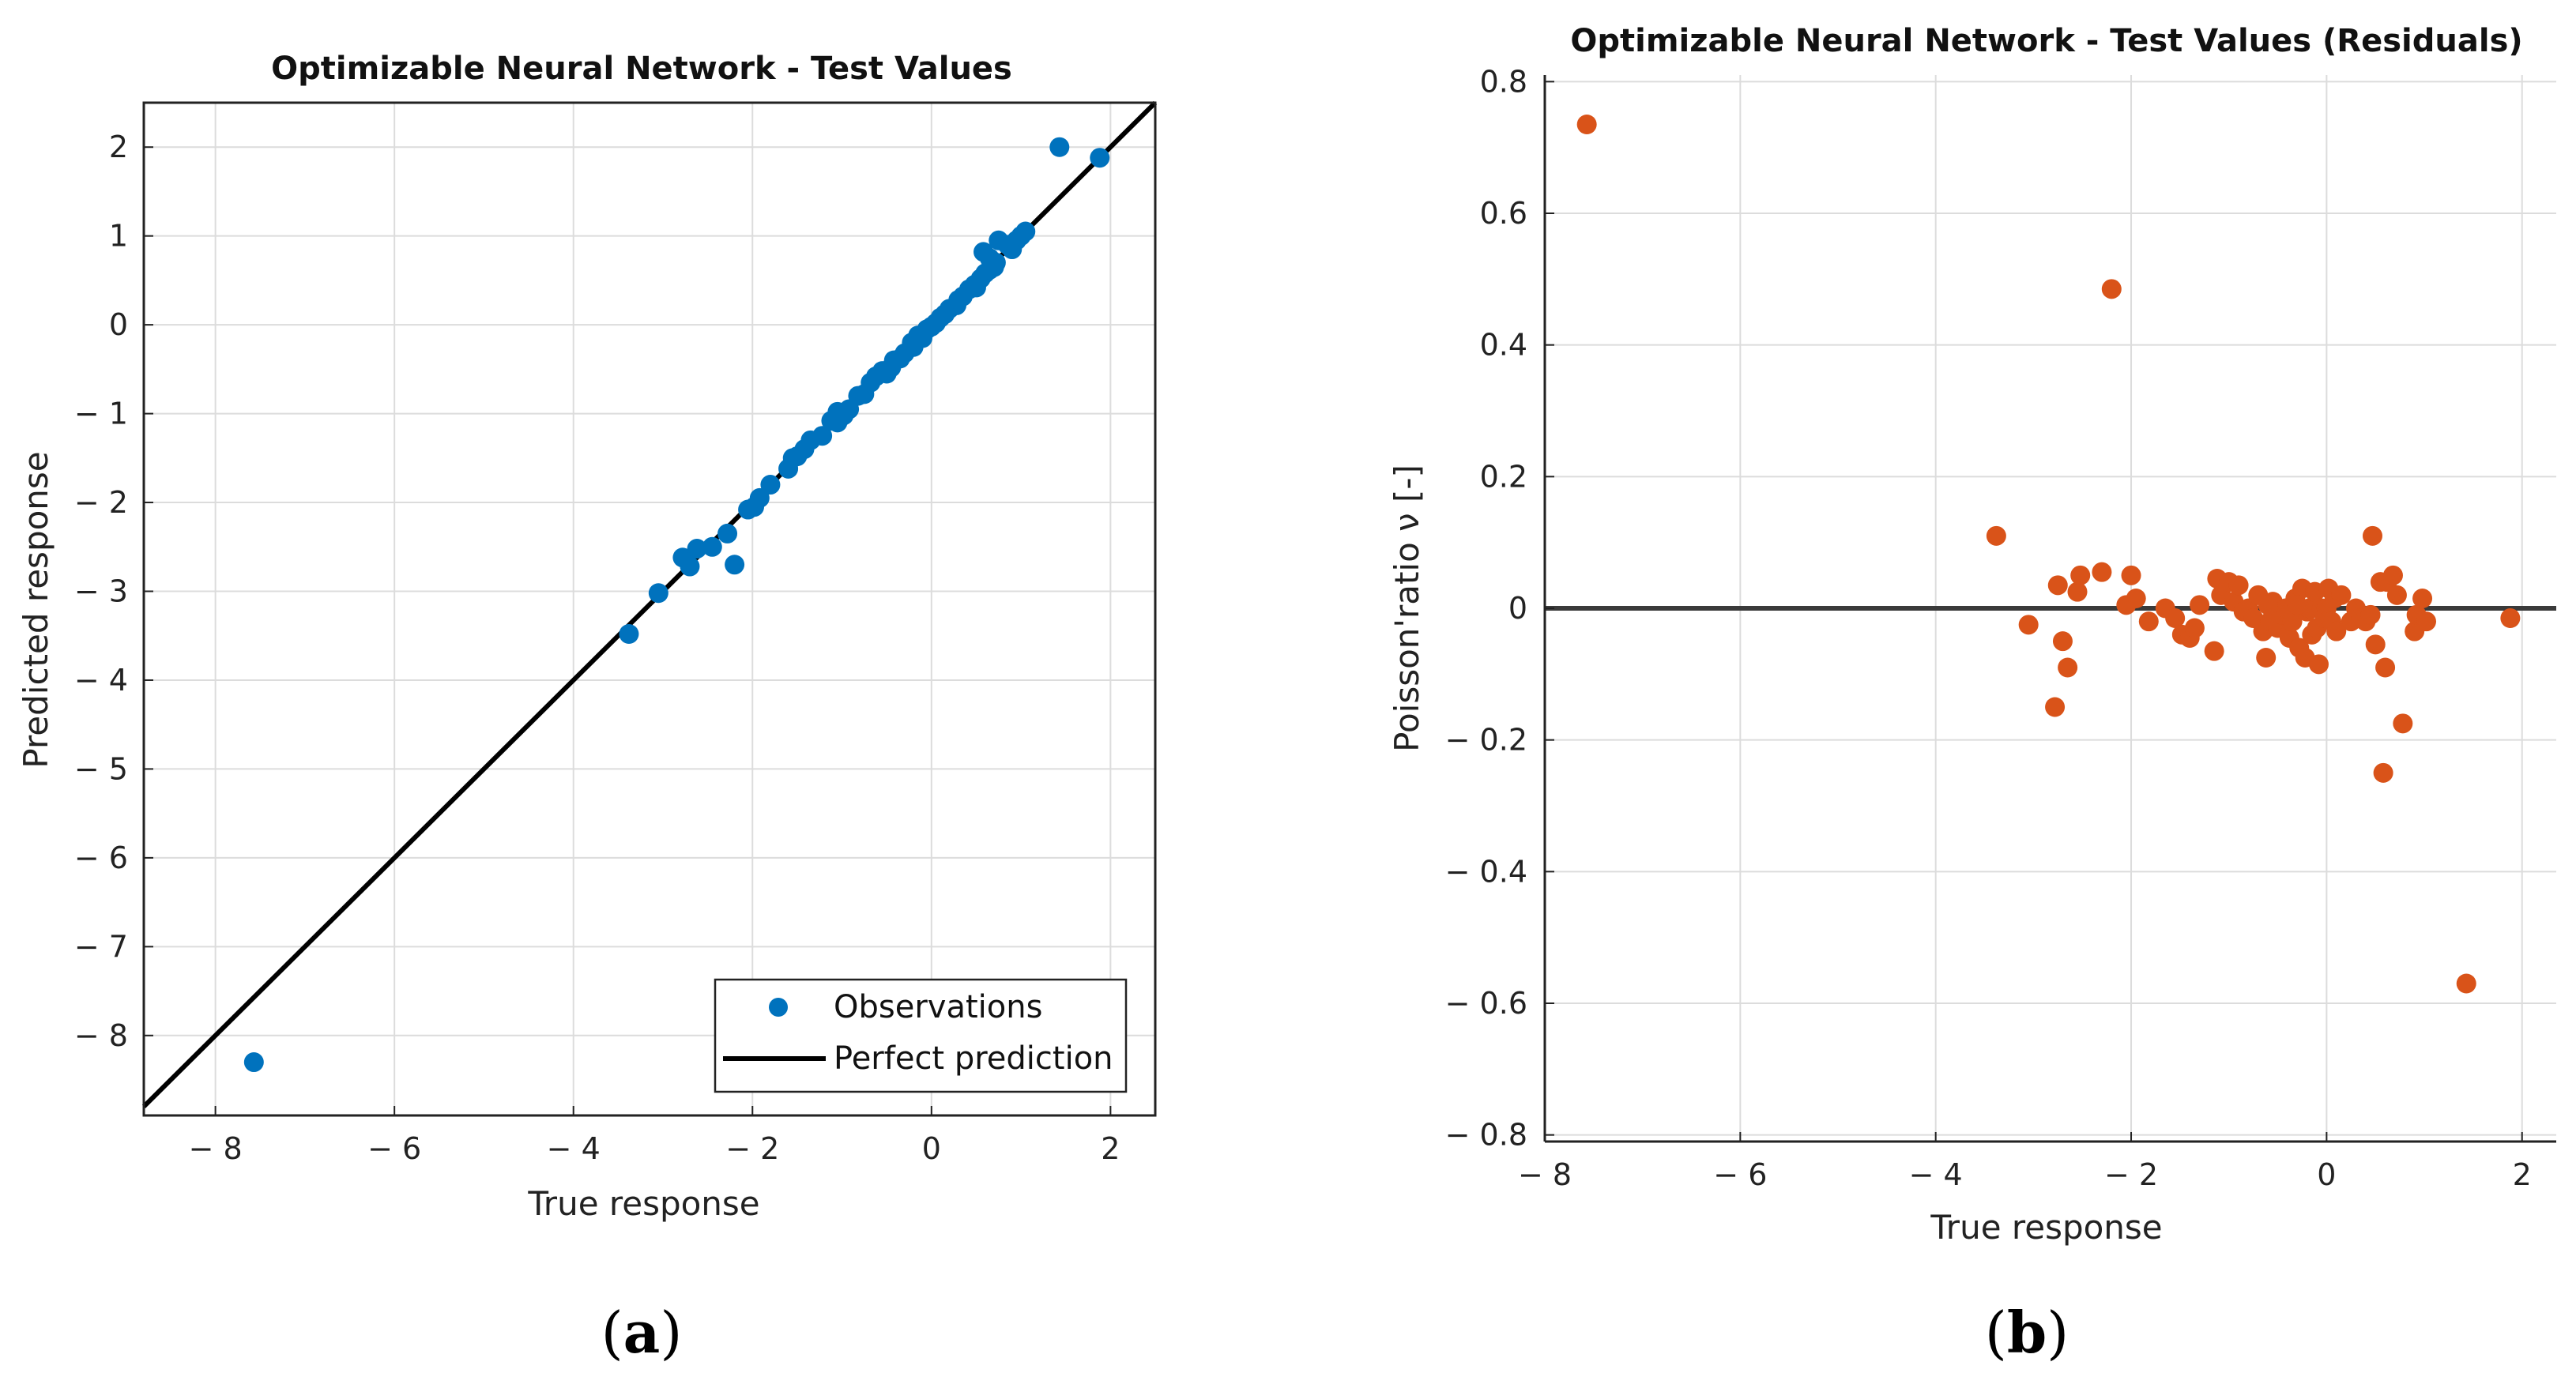 This screenshot has height=1388, width=2576. I want to click on y-tick-label: − 0.2, so click(1486, 740).